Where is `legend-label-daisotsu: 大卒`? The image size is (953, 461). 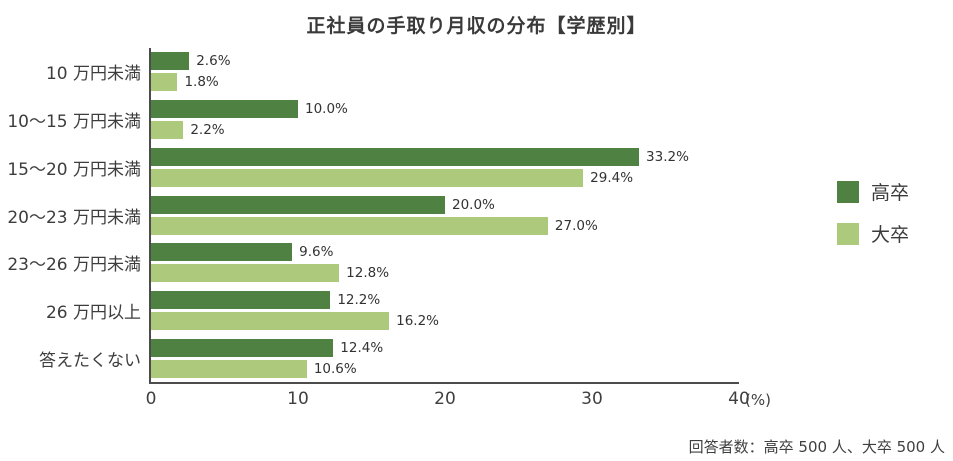
legend-label-daisotsu: 大卒 is located at coordinates (890, 235).